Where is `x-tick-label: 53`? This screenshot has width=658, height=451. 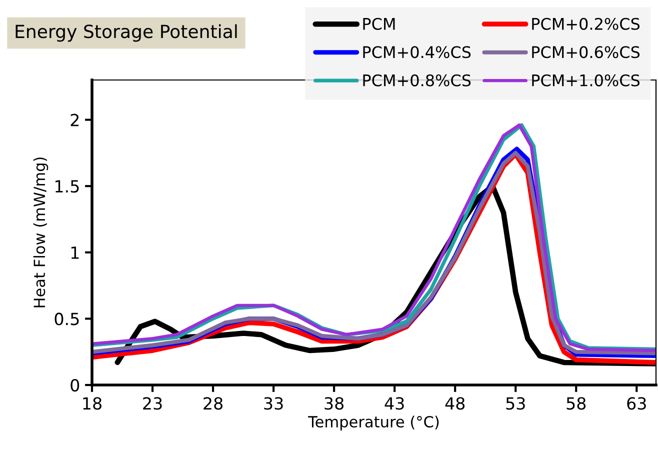 x-tick-label: 53 is located at coordinates (515, 403).